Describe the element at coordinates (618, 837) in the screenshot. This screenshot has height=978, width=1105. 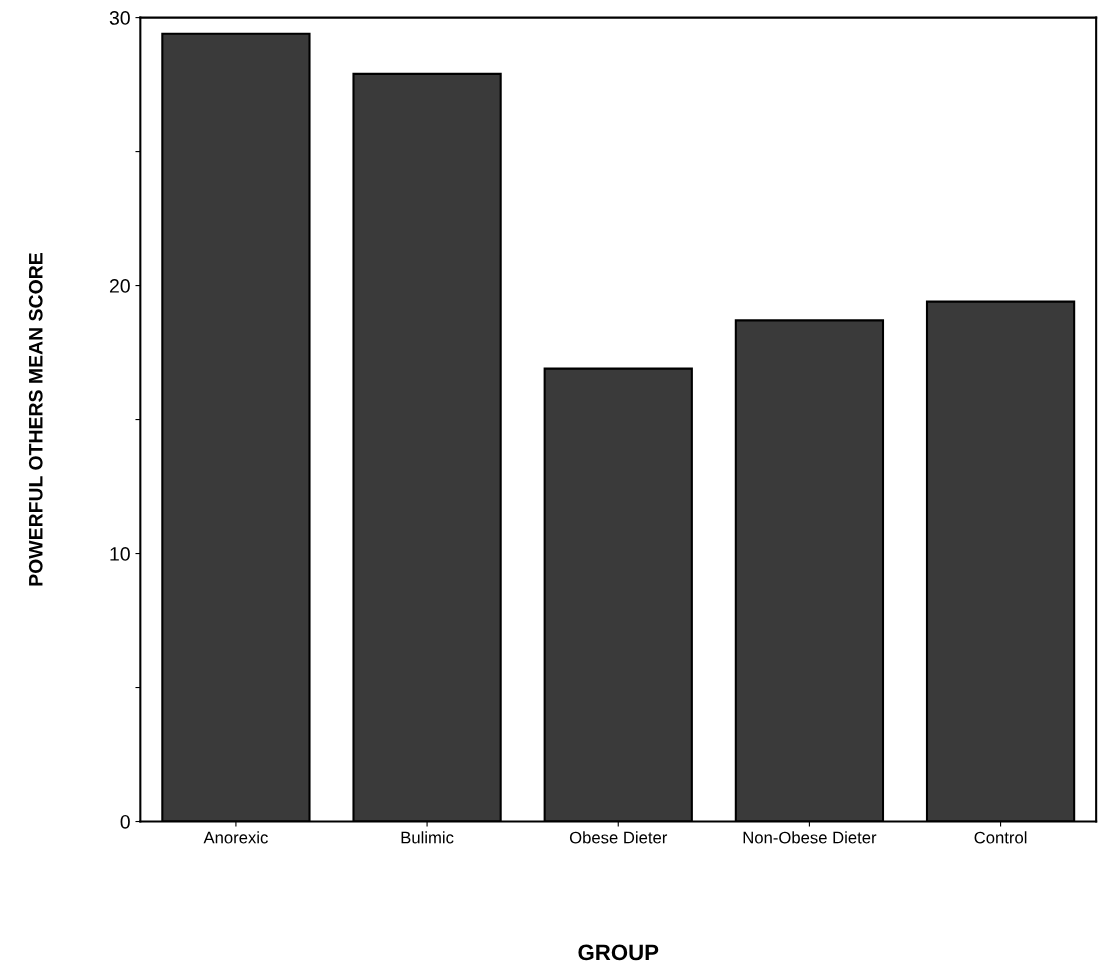
I see `x-tick-label: Obese Dieter` at that location.